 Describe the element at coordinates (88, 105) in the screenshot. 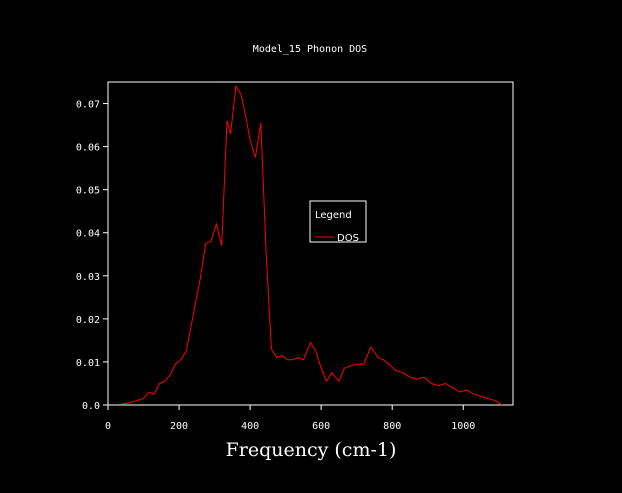

I see `y-tick-label: 0.07` at that location.